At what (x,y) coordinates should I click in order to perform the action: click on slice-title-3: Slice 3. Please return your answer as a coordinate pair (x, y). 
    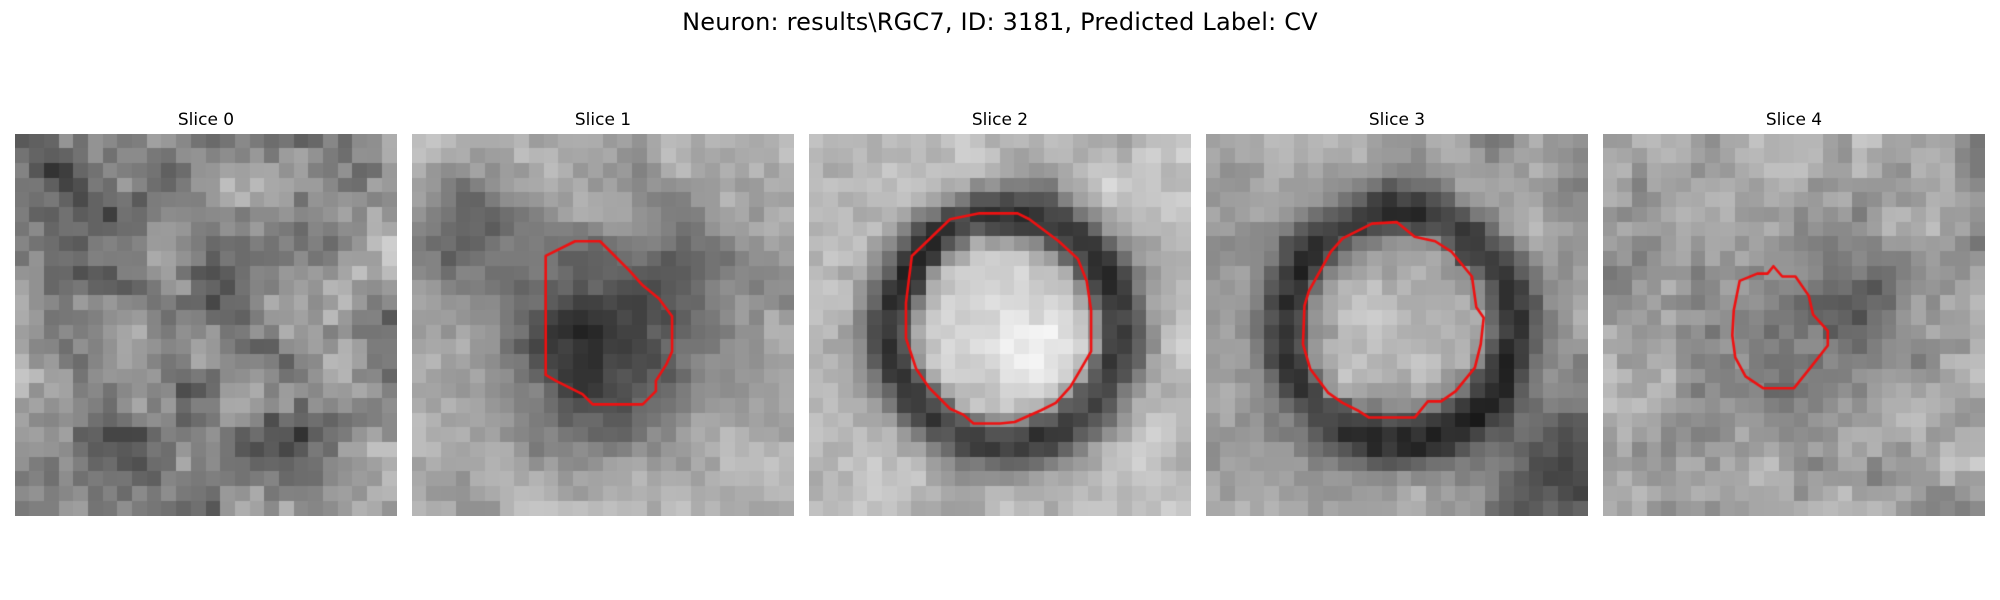
    Looking at the image, I should click on (1397, 120).